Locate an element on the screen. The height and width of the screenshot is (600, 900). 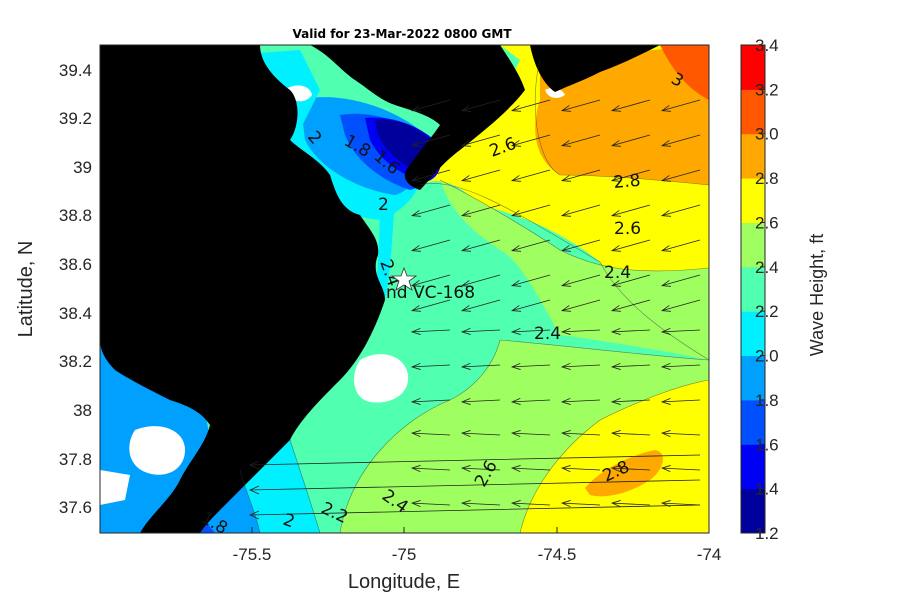
station-star-icon is located at coordinates (404, 278).